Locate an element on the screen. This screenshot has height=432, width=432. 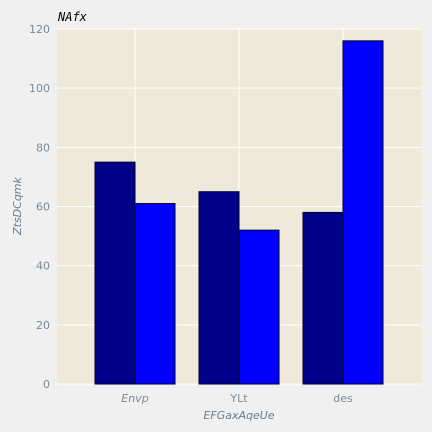
x-tick-label-1: YLt is located at coordinates (238, 398).